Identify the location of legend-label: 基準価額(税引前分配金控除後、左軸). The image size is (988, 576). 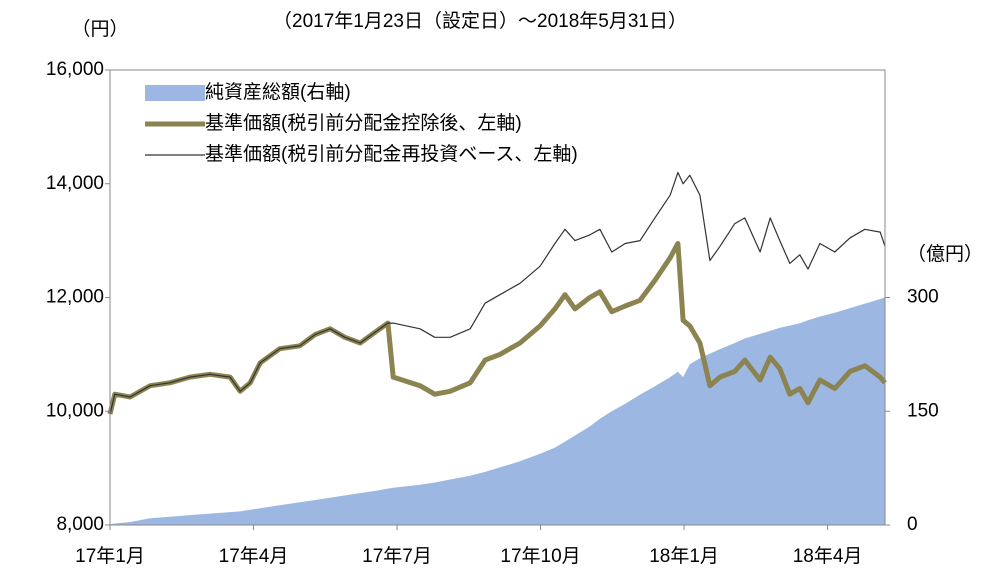
(363, 123).